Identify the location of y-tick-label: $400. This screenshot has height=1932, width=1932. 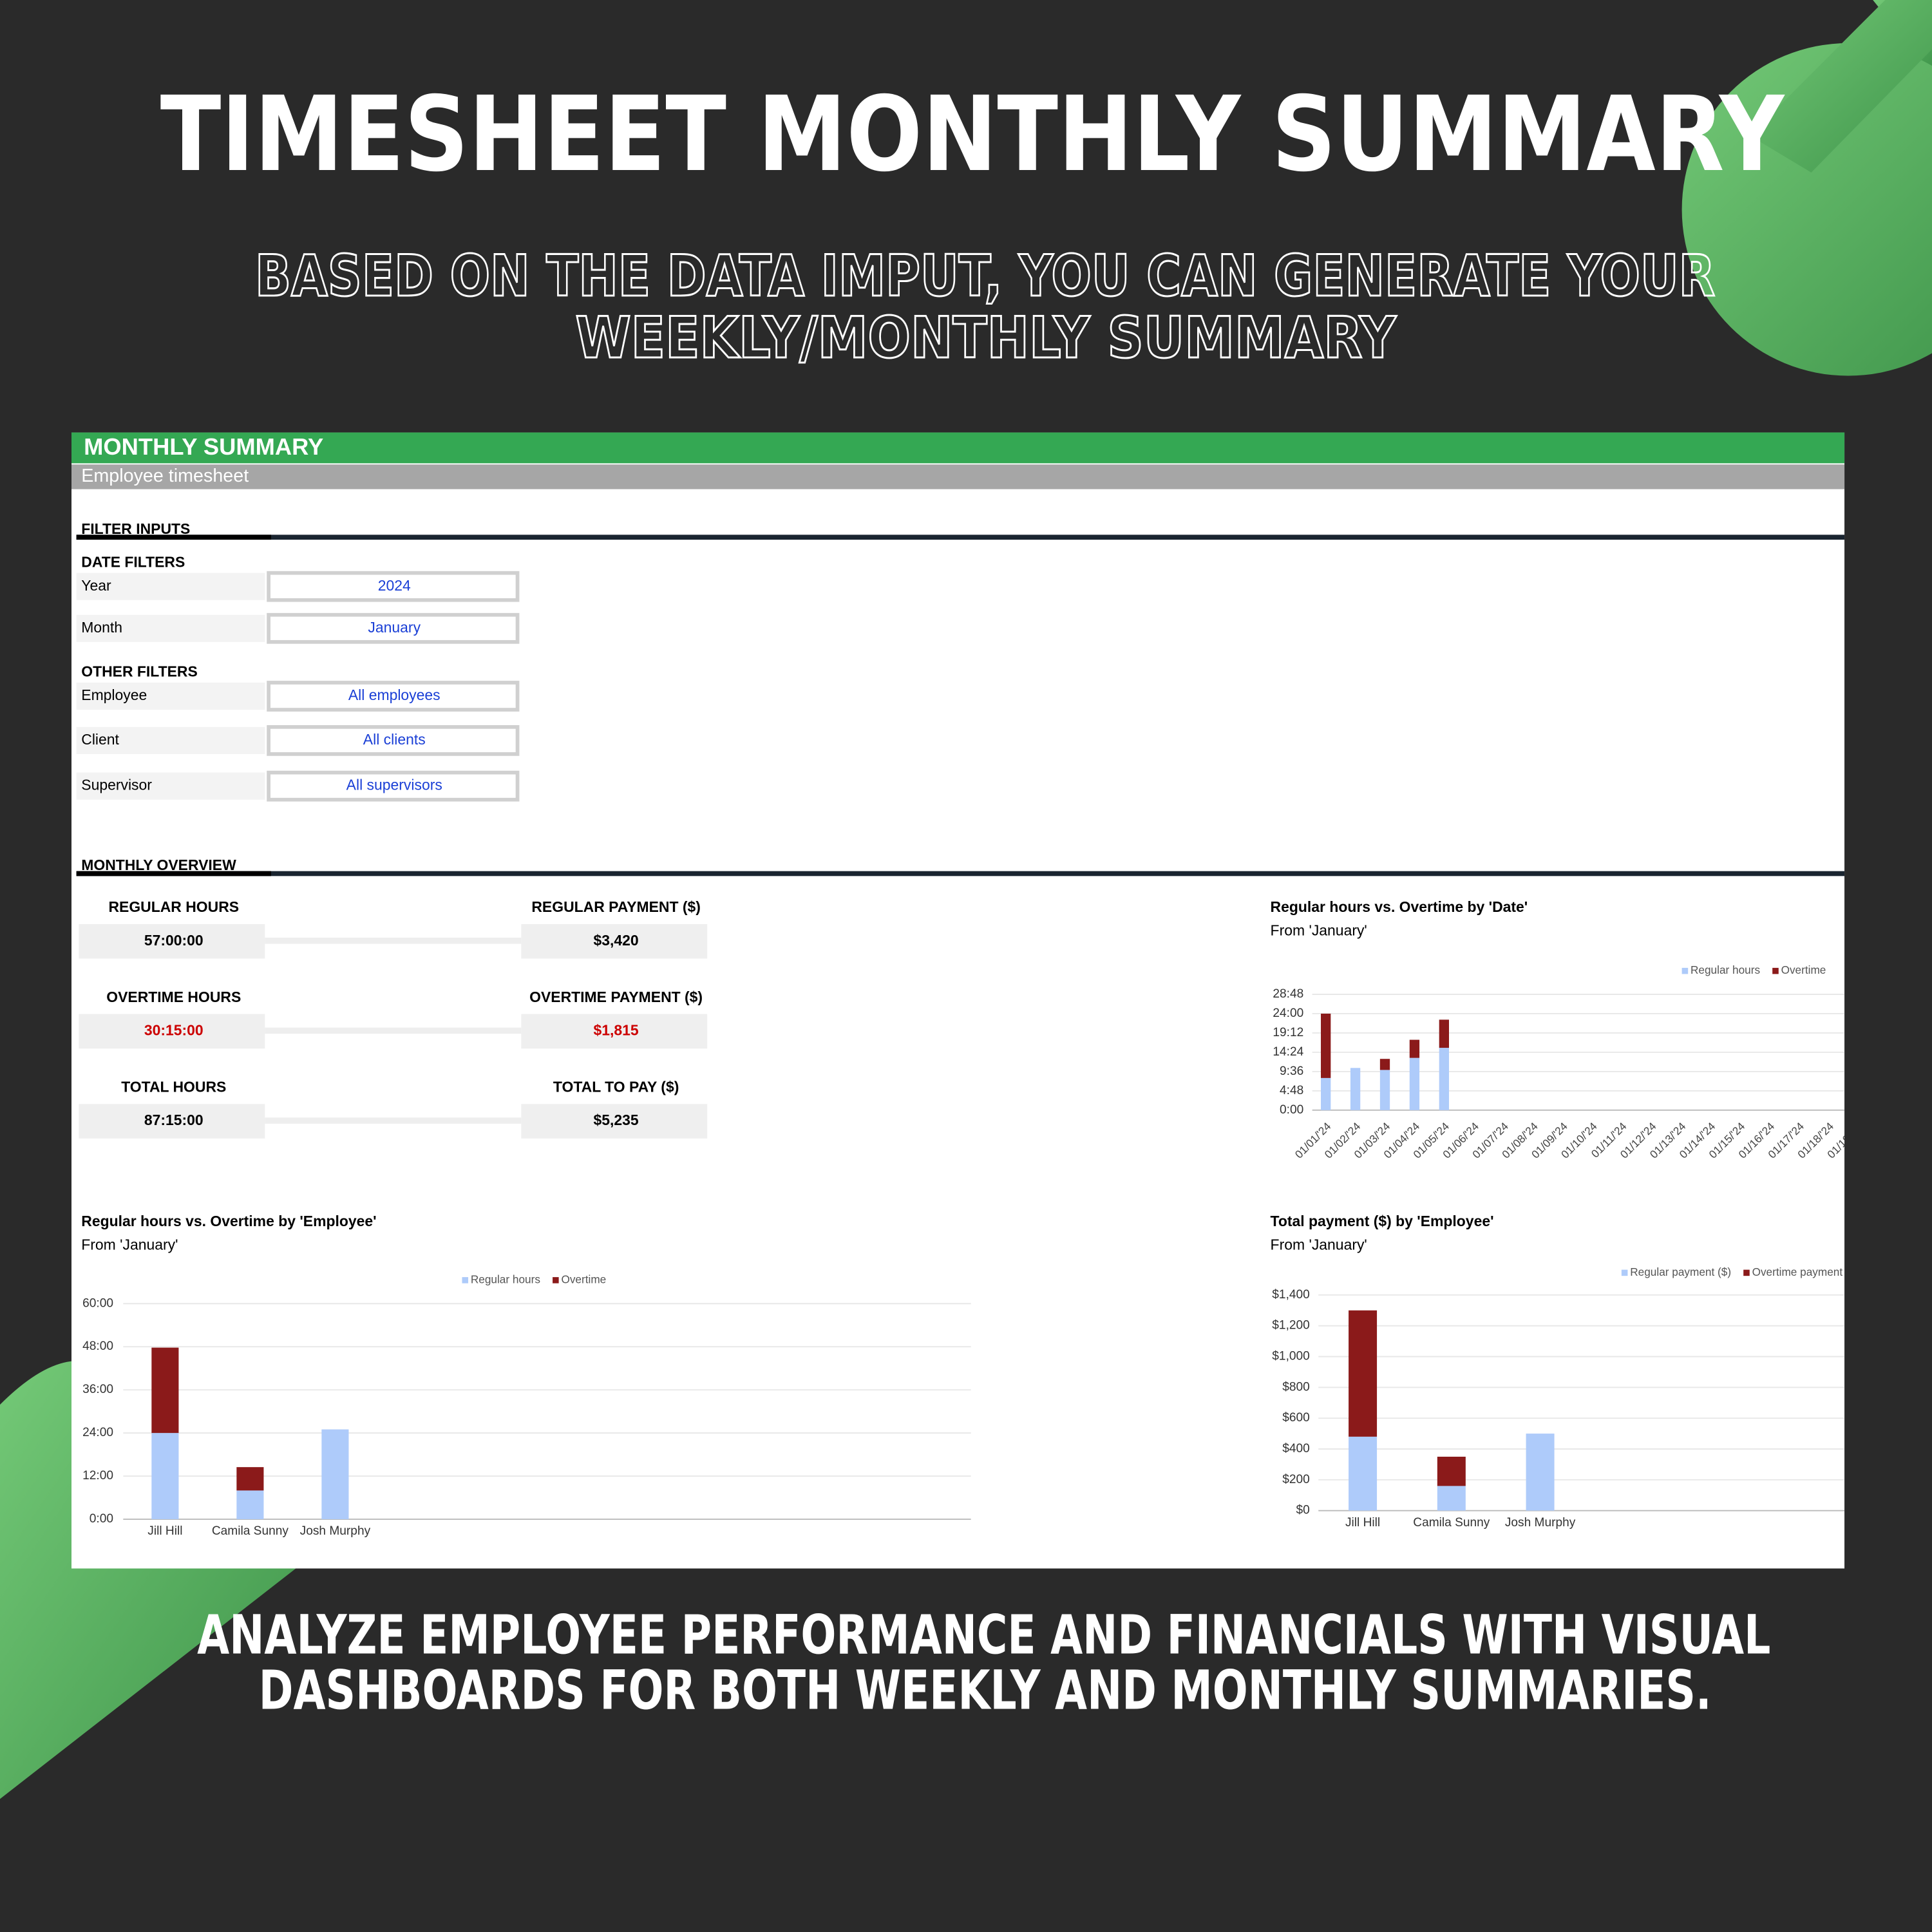
(1296, 1448).